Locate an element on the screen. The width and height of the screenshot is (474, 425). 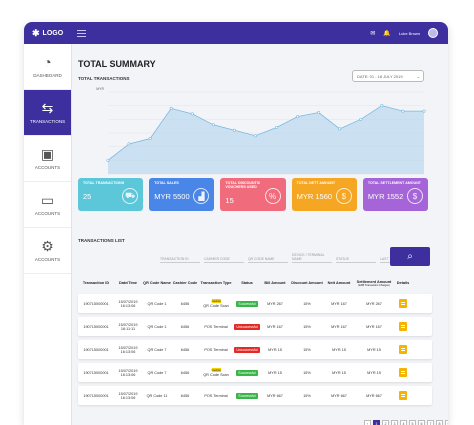
pagination: ‹123456789› is located at coordinates (406, 422).